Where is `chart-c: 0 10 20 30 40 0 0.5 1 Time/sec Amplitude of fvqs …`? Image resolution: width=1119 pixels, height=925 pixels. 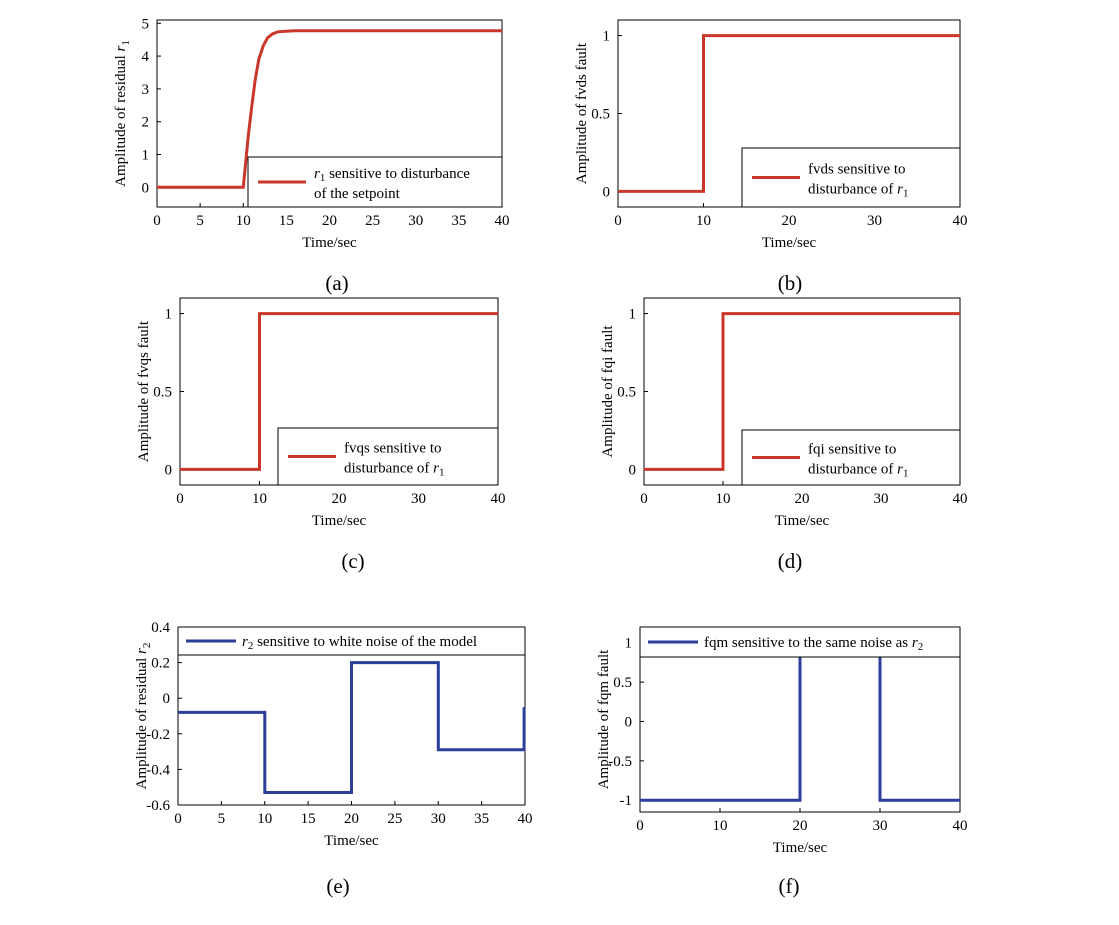 chart-c: 0 10 20 30 40 0 0.5 1 Time/sec Amplitude of fvqs … is located at coordinates (321, 435).